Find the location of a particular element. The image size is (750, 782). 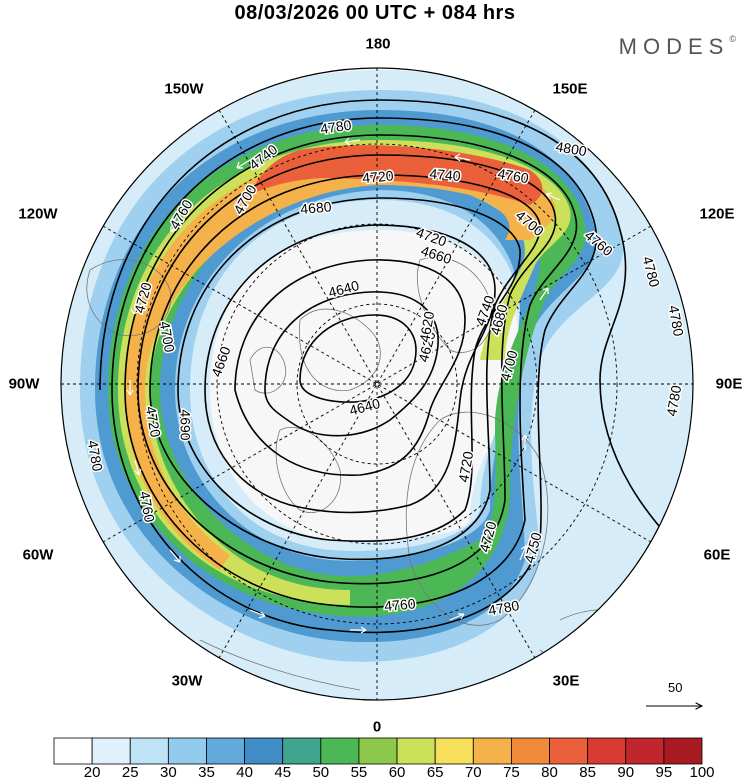

colorbar-label: 60 is located at coordinates (397, 772).